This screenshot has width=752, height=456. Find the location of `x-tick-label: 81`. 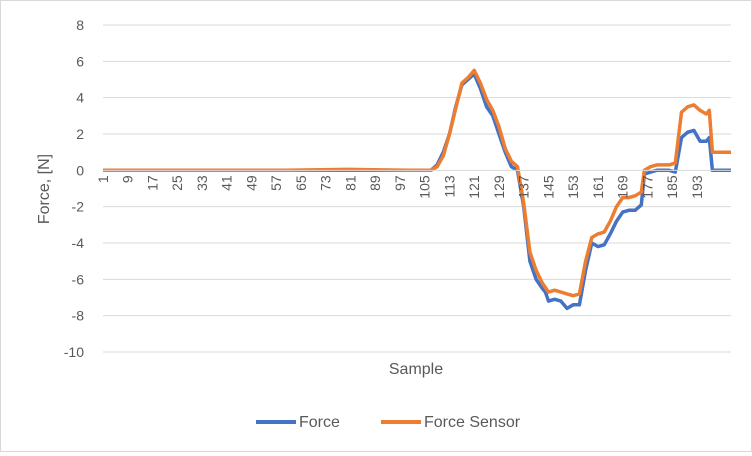

x-tick-label: 81 is located at coordinates (350, 183).